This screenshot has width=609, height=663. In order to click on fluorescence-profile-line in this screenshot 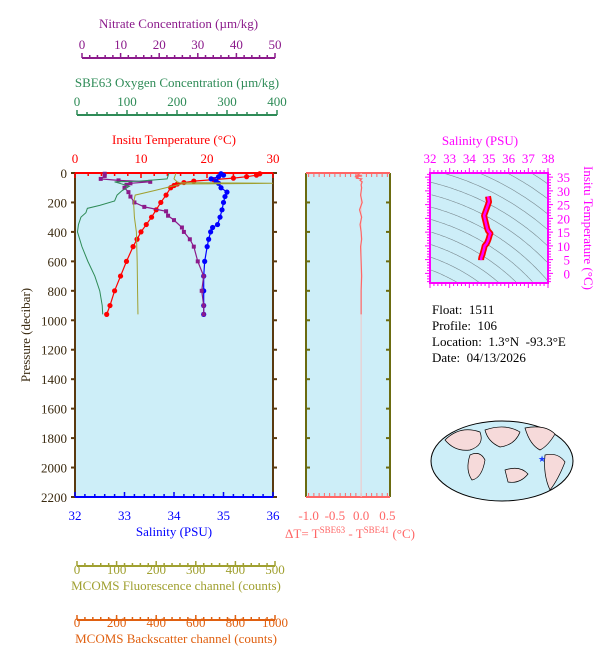, I will do `click(203, 243)`.